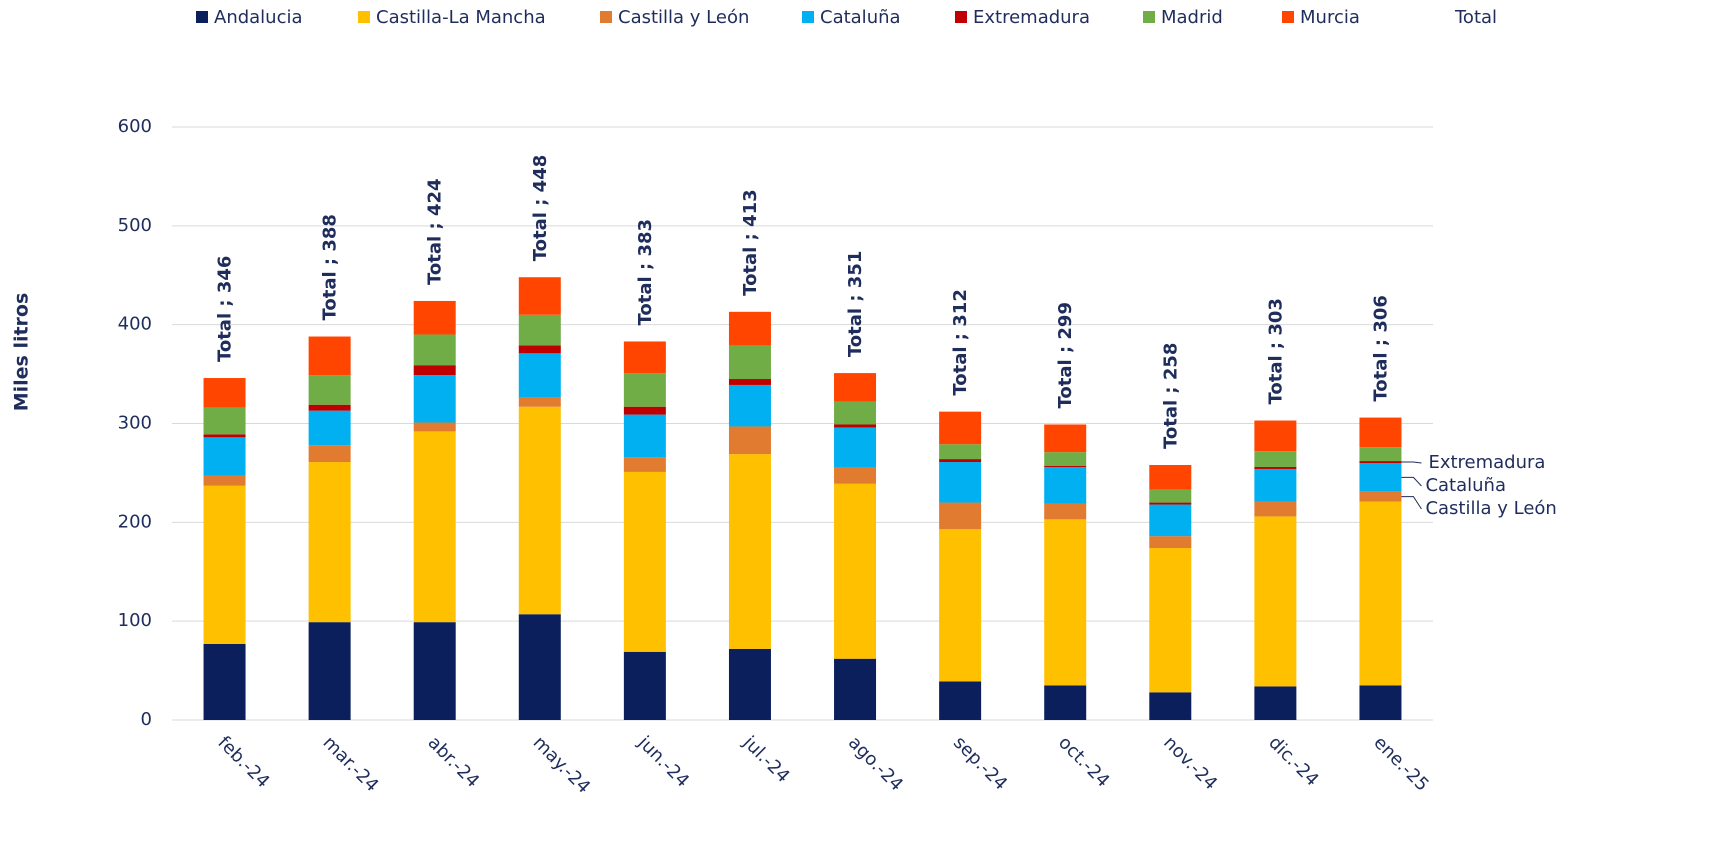 The image size is (1716, 863). I want to click on legend-label: Castilla-La Mancha, so click(461, 17).